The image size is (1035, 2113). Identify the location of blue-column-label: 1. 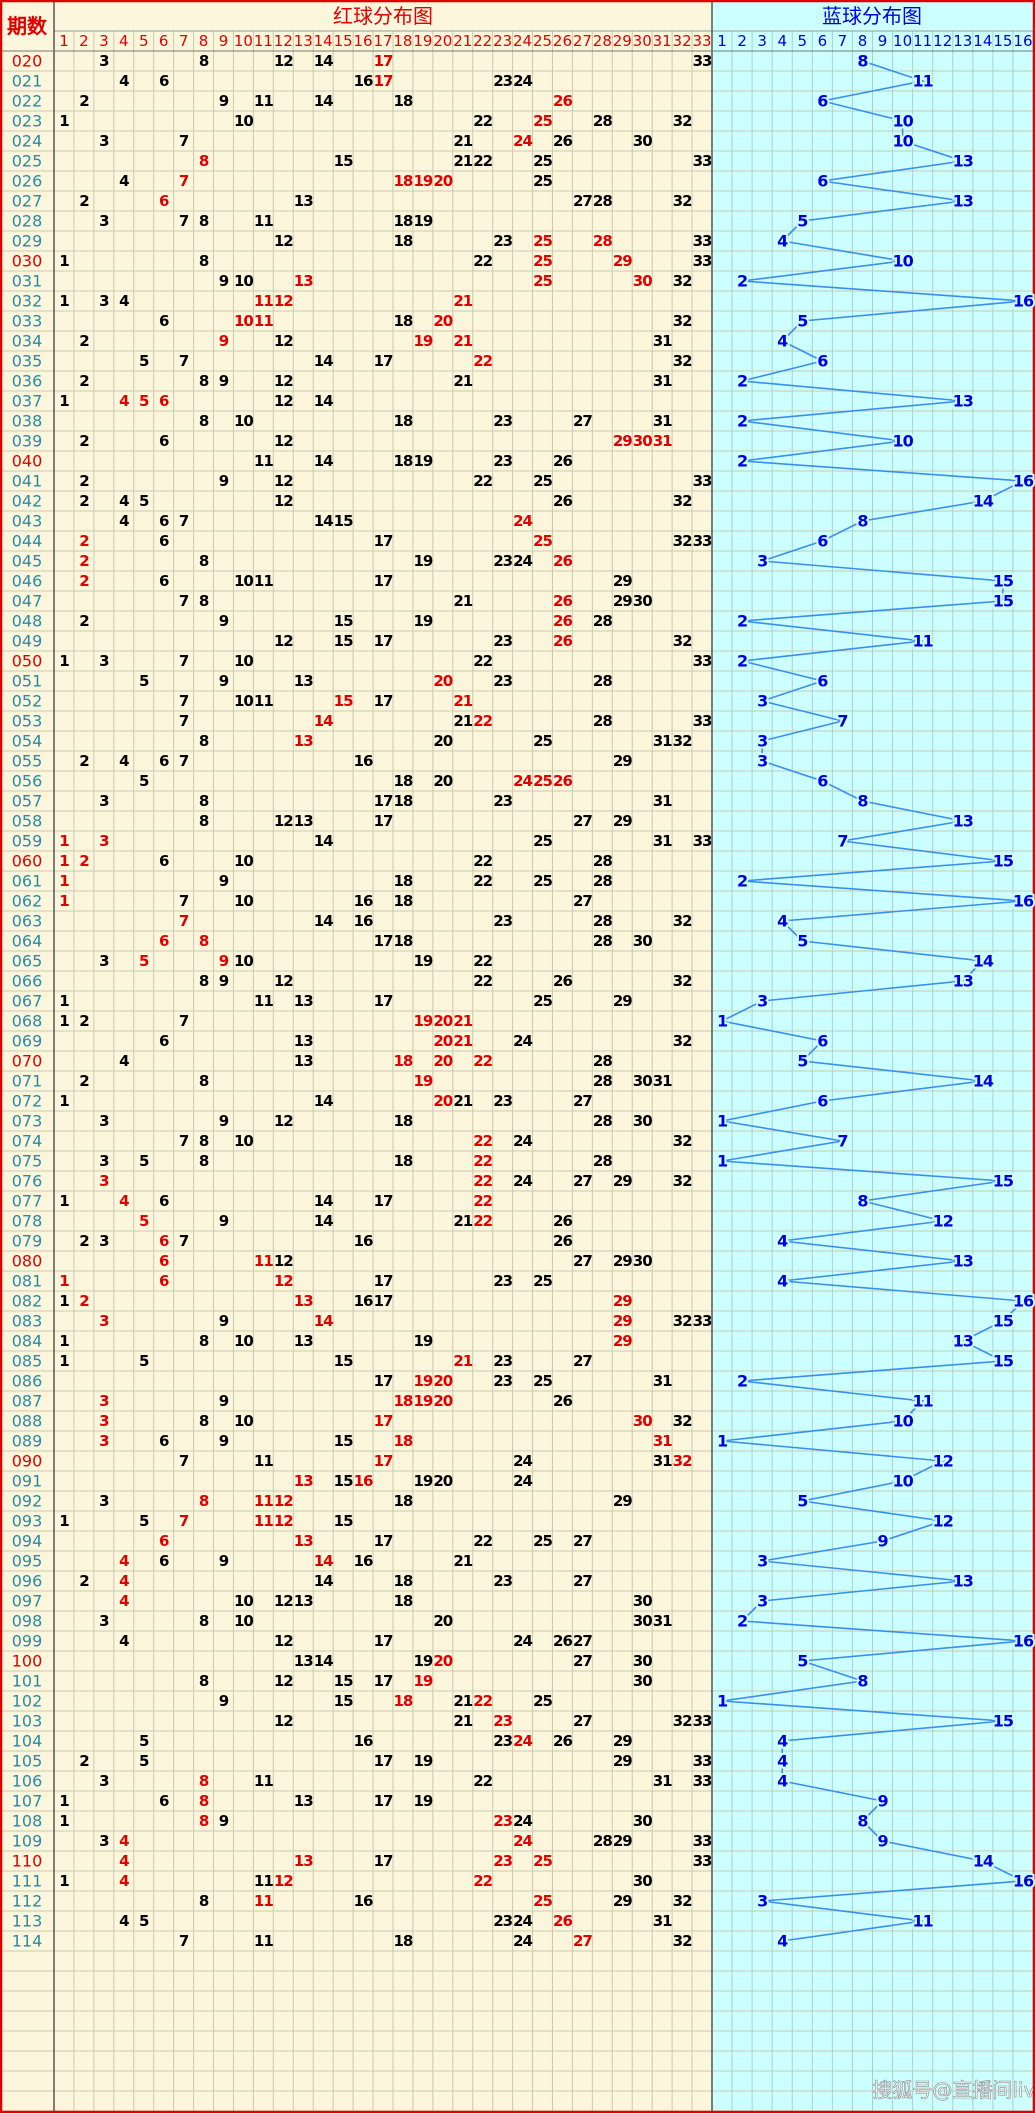
(722, 41).